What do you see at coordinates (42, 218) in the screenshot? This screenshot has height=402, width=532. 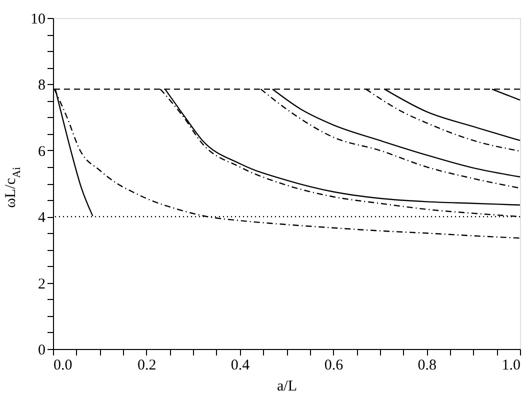 I see `y-tick-label: 4` at bounding box center [42, 218].